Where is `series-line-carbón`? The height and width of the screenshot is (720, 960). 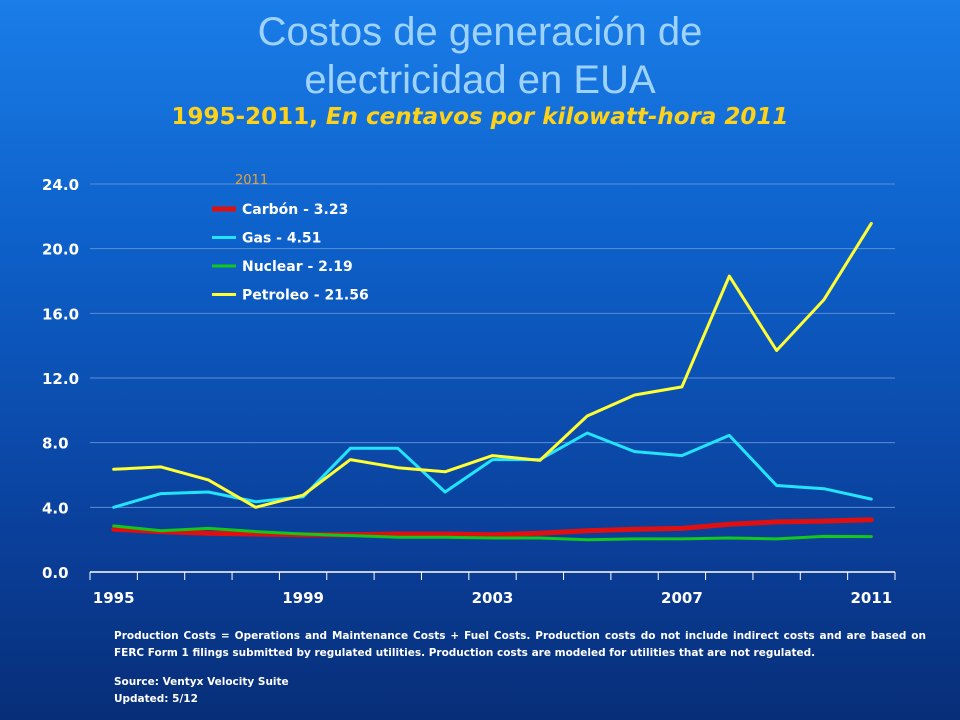 series-line-carbón is located at coordinates (492, 527).